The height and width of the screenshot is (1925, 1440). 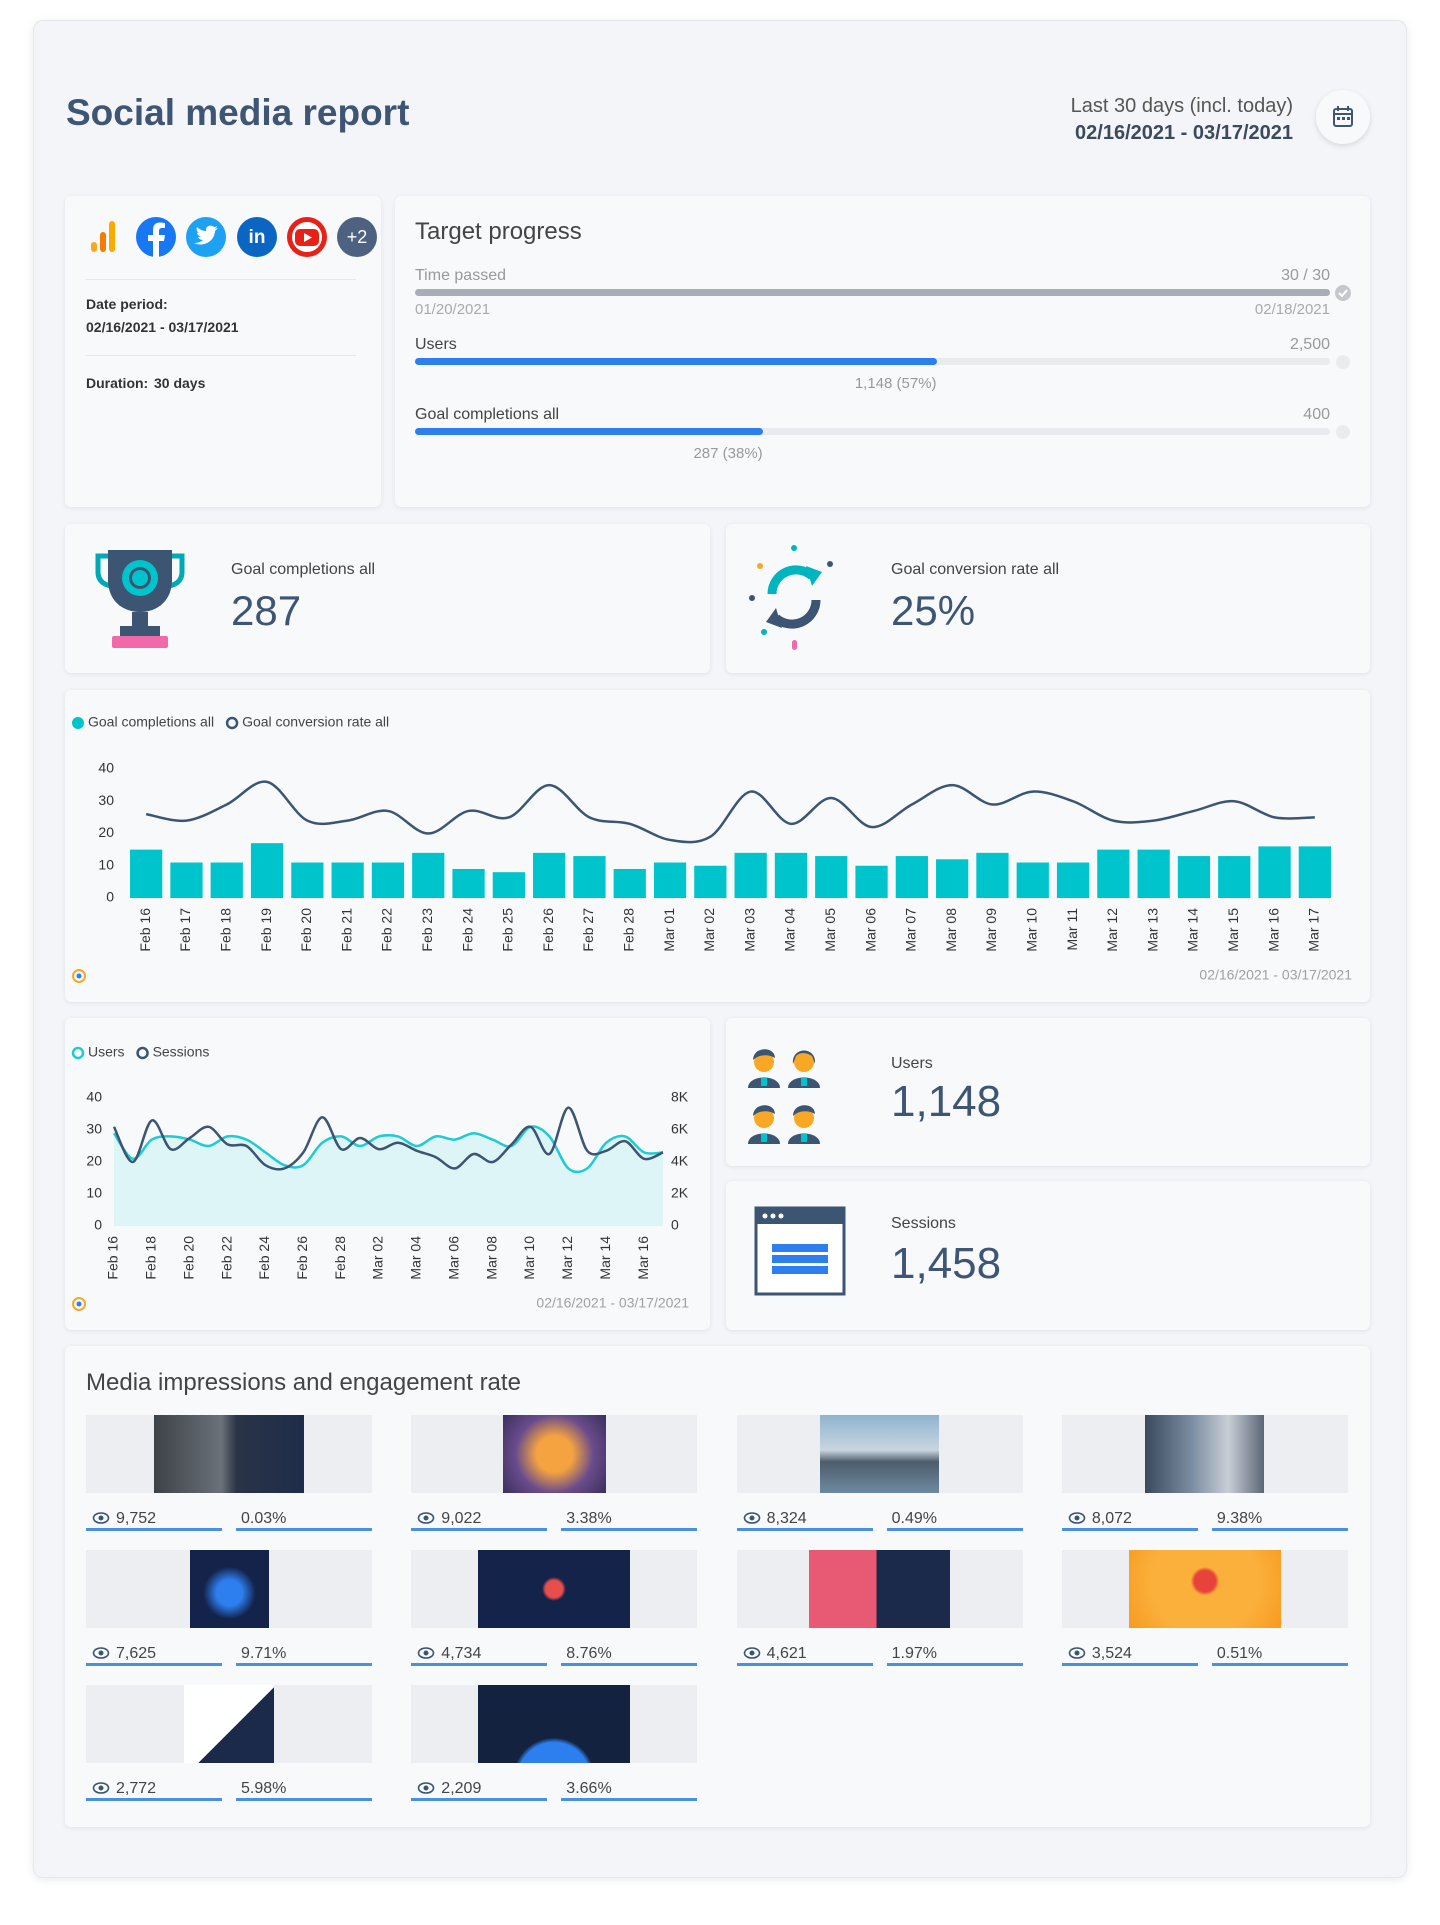 What do you see at coordinates (136, 1653) in the screenshot?
I see `impressions: 7,625` at bounding box center [136, 1653].